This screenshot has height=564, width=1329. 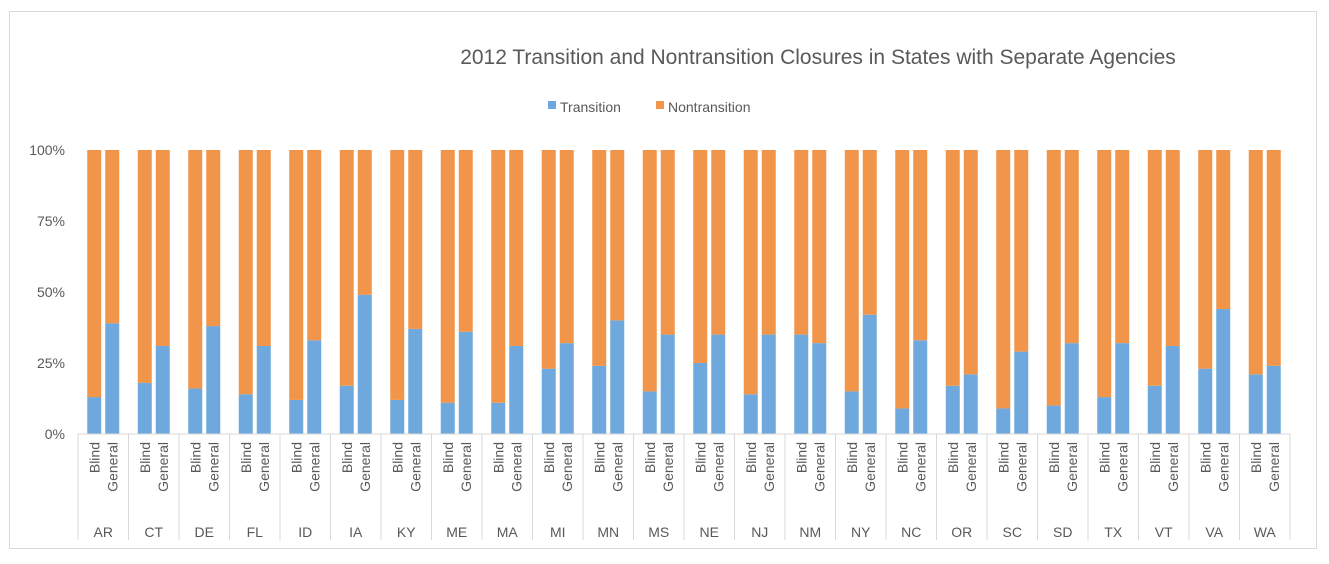 I want to click on bar-nontransition-blind-nc, so click(x=902, y=279).